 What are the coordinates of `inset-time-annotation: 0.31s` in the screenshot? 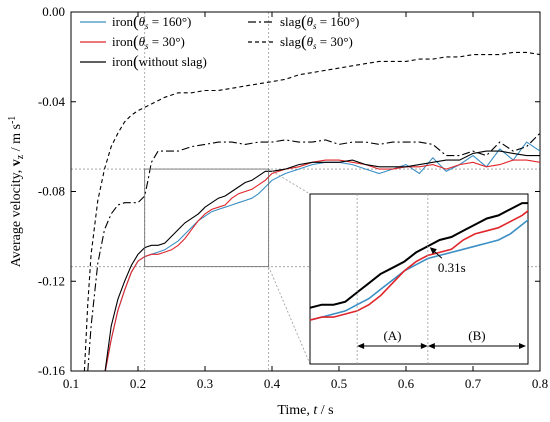 It's located at (452, 267).